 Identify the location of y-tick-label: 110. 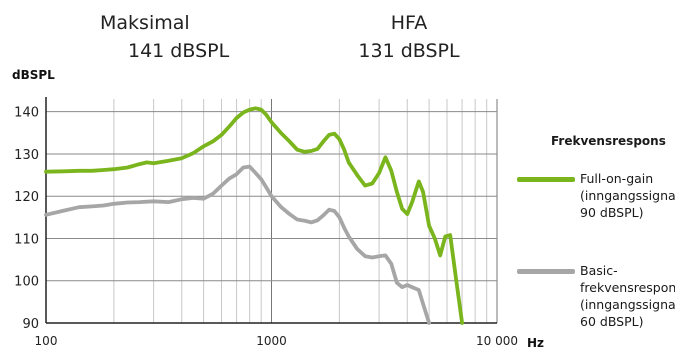
(26, 239).